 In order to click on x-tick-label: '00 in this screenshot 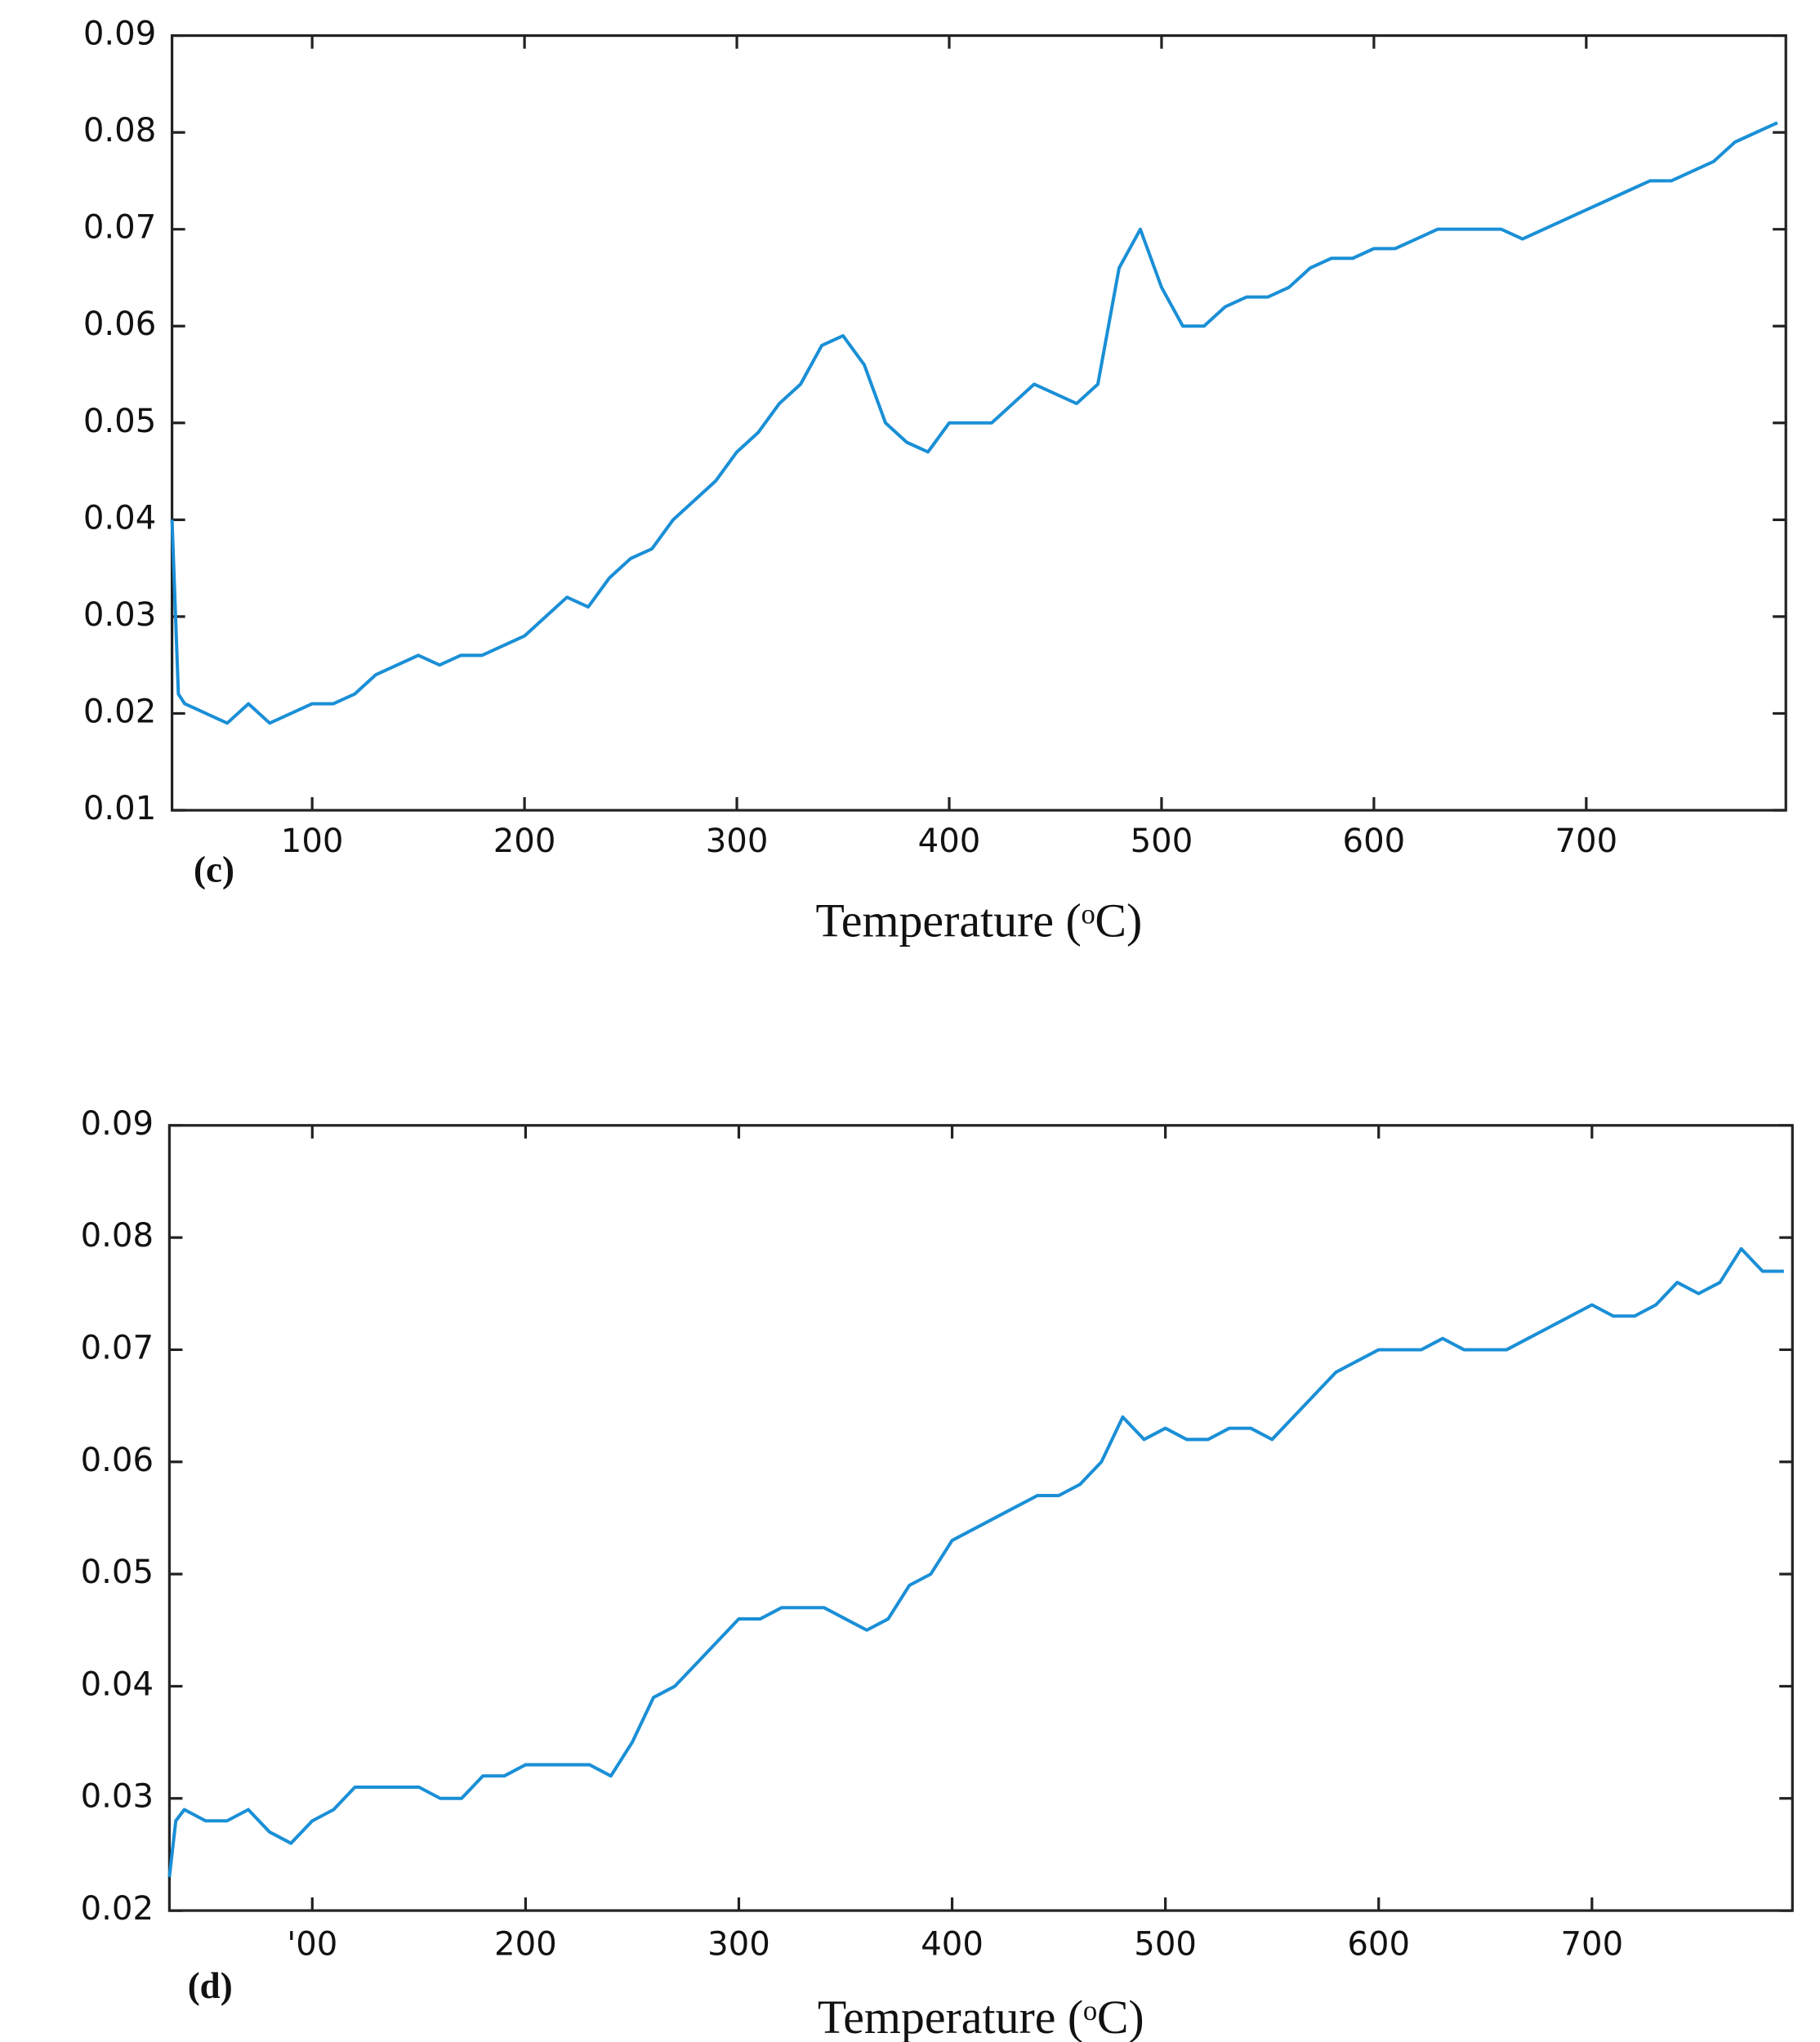, I will do `click(312, 1944)`.